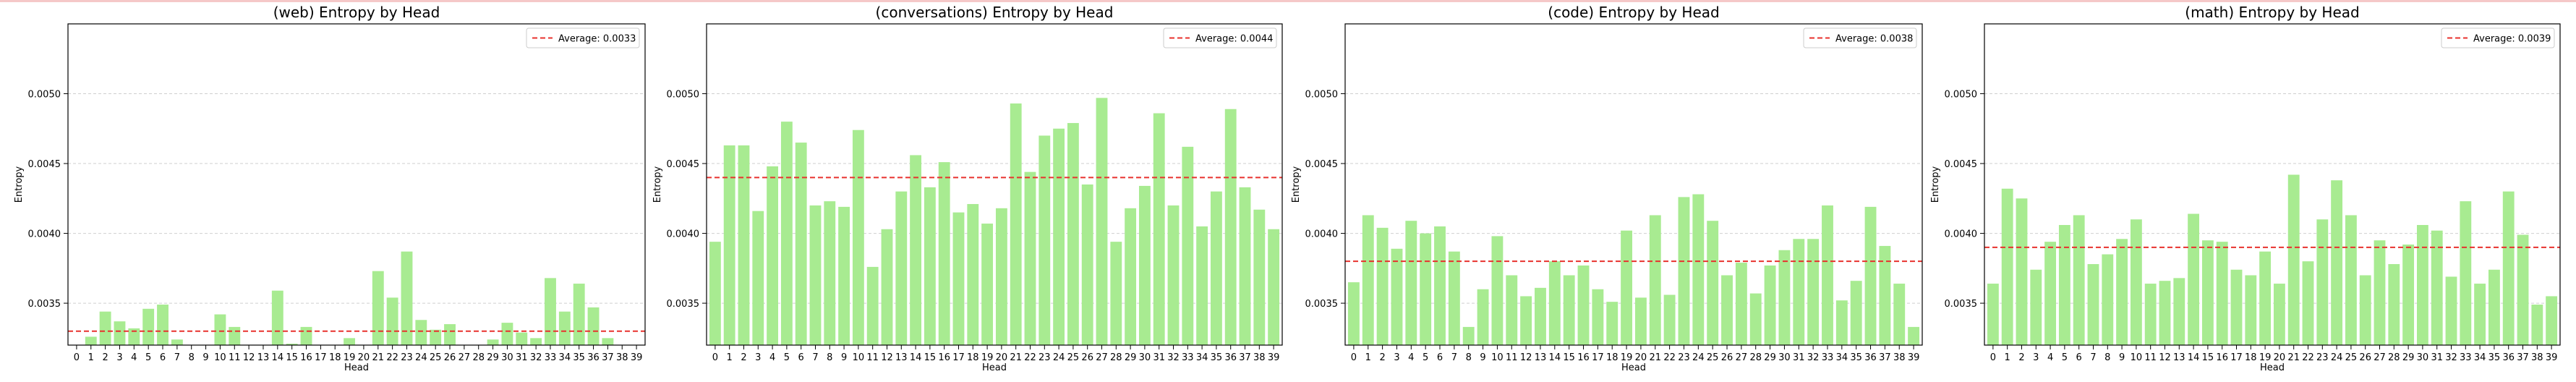 The width and height of the screenshot is (2576, 382). Describe the element at coordinates (597, 39) in the screenshot. I see `legend-label: Average: 0.0033` at that location.